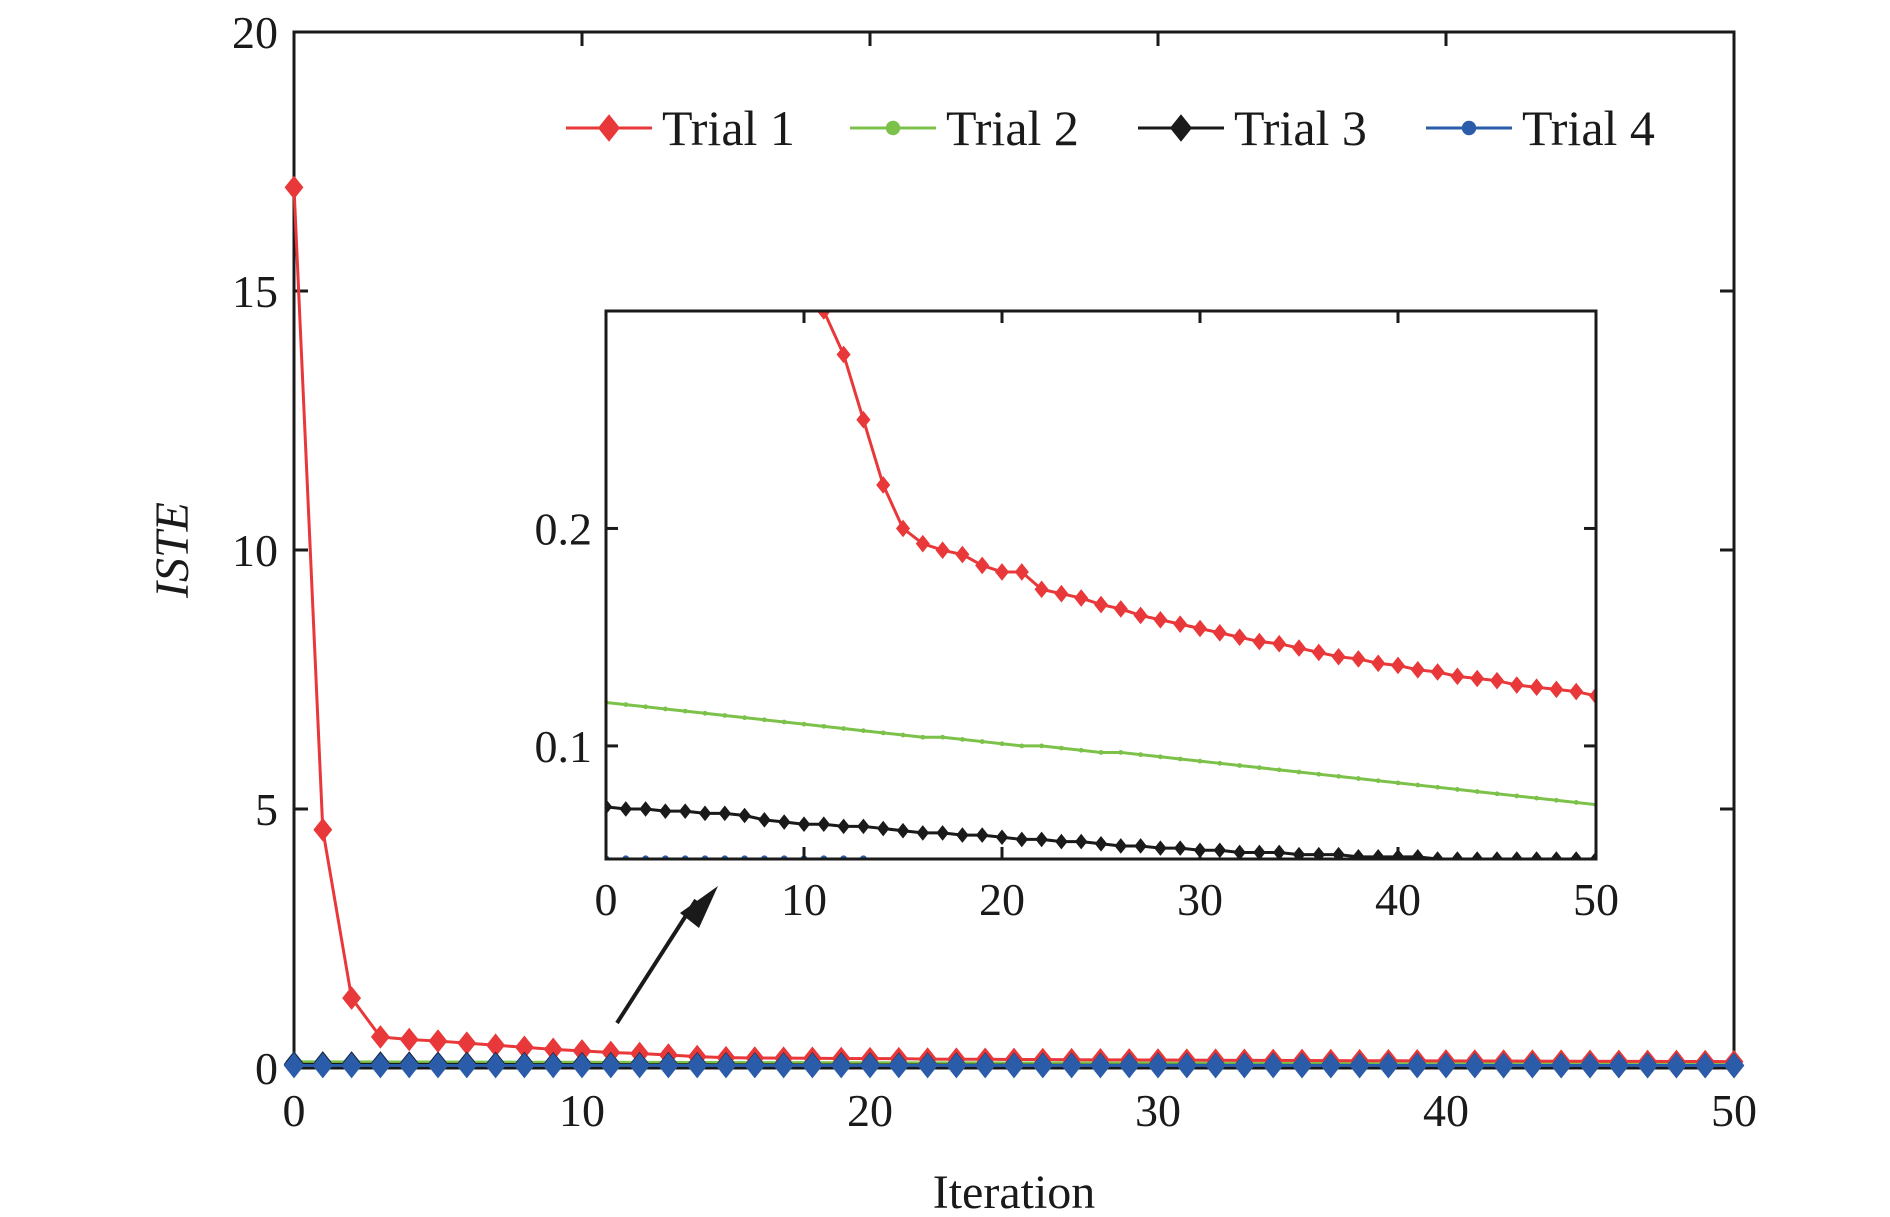  What do you see at coordinates (1588, 128) in the screenshot?
I see `legend-label-trial-4: Trial 4` at bounding box center [1588, 128].